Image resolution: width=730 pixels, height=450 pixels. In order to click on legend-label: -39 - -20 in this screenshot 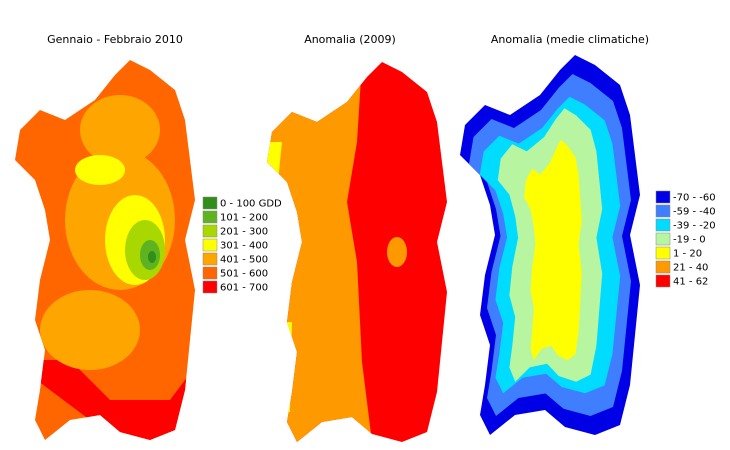, I will do `click(694, 226)`.